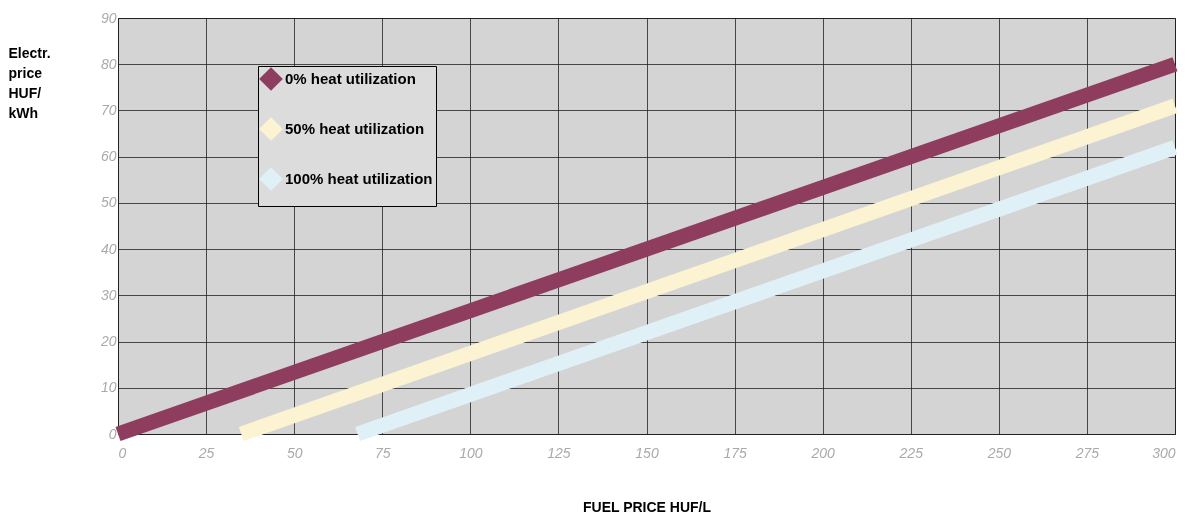 This screenshot has width=1203, height=529. Describe the element at coordinates (108, 294) in the screenshot. I see `y-tick-label: 30` at that location.